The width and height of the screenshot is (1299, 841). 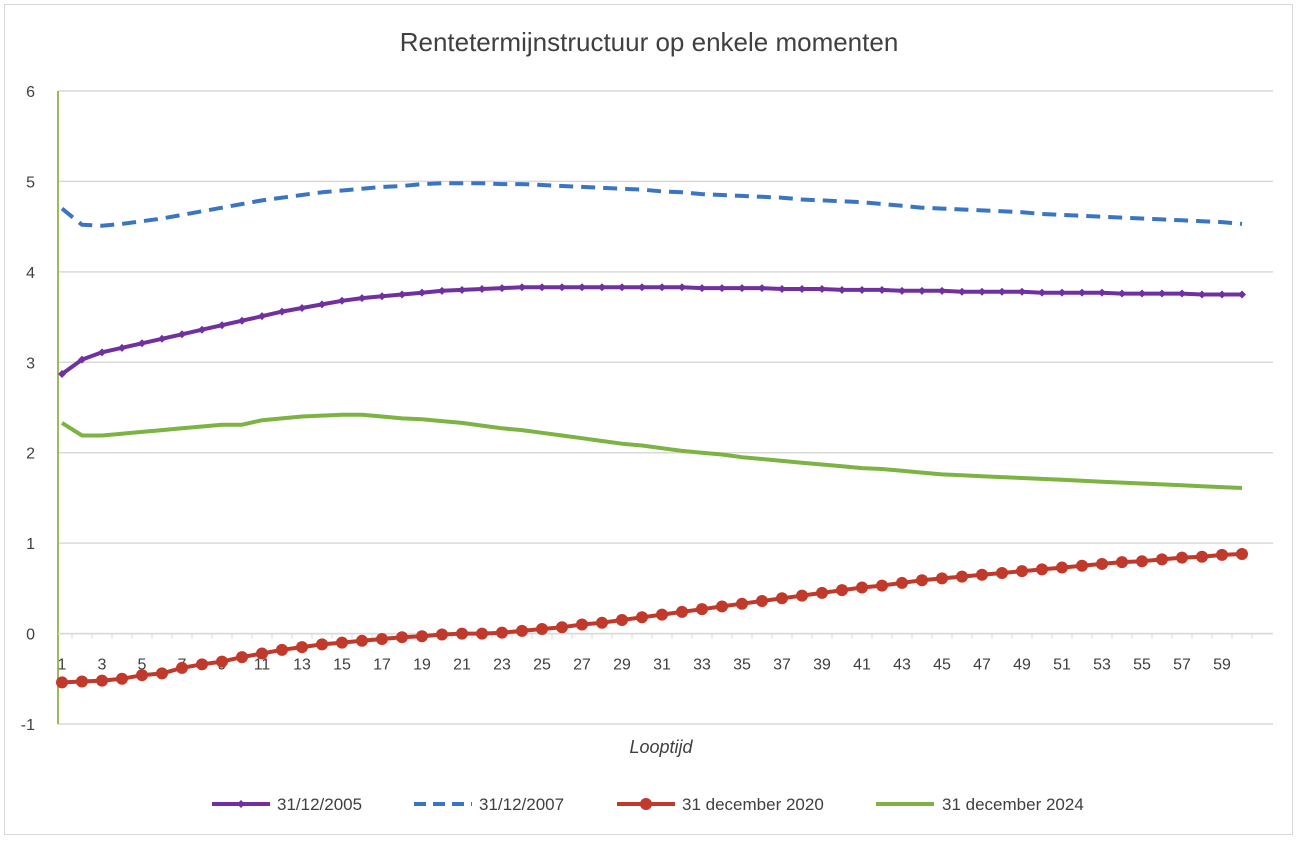 I want to click on legend-item: 31/12/2007, so click(x=489, y=804).